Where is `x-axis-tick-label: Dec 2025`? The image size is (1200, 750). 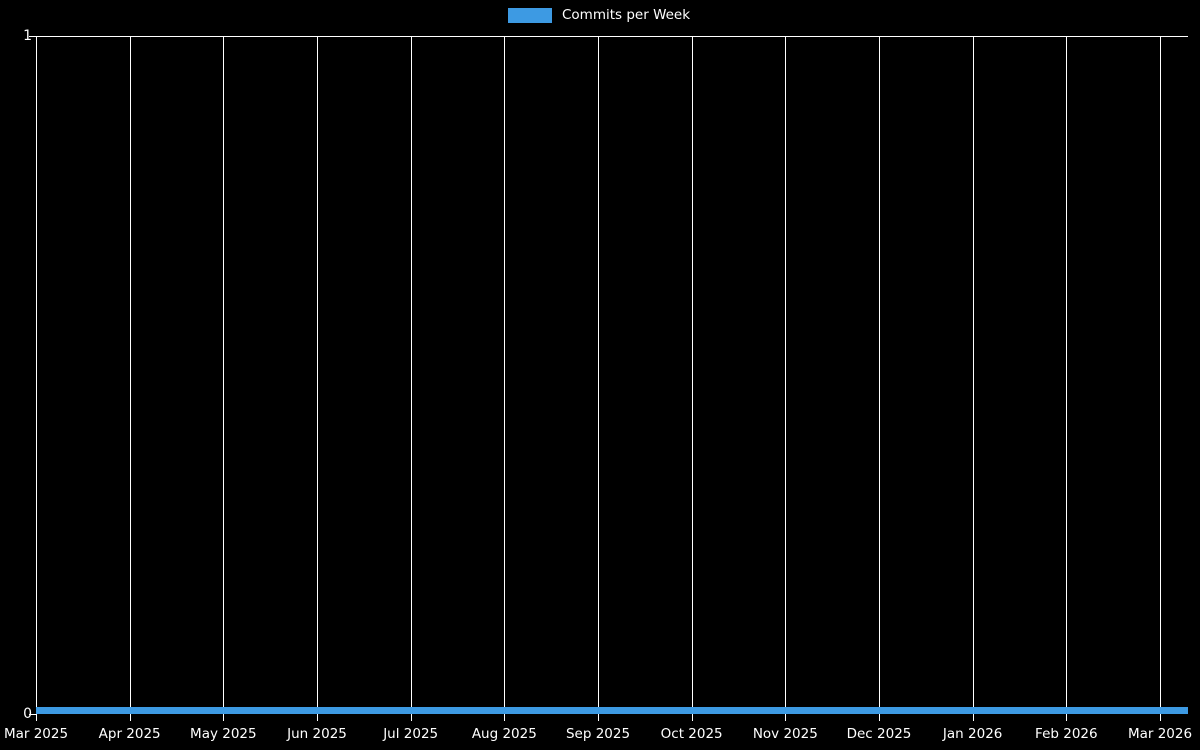 x-axis-tick-label: Dec 2025 is located at coordinates (879, 734).